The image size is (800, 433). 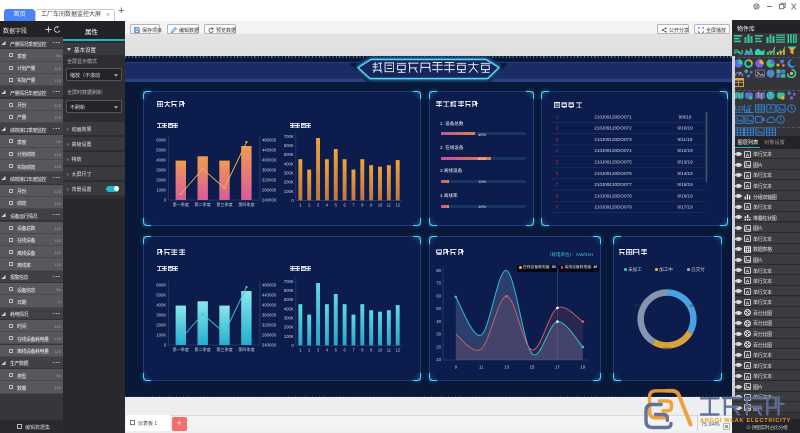 I want to click on svg-text: 480000, so click(x=269, y=285).